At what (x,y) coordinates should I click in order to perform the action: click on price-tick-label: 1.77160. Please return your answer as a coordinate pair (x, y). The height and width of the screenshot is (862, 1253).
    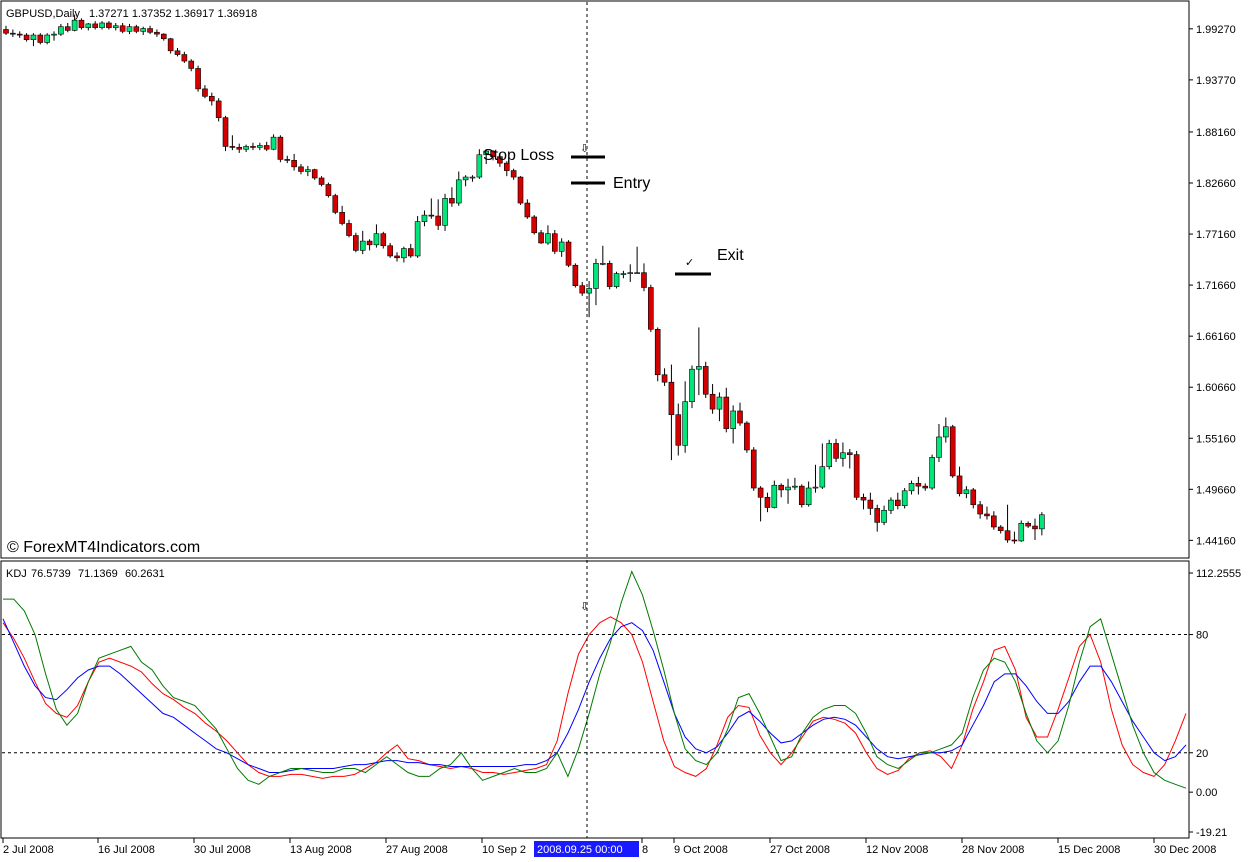
    Looking at the image, I should click on (1216, 235).